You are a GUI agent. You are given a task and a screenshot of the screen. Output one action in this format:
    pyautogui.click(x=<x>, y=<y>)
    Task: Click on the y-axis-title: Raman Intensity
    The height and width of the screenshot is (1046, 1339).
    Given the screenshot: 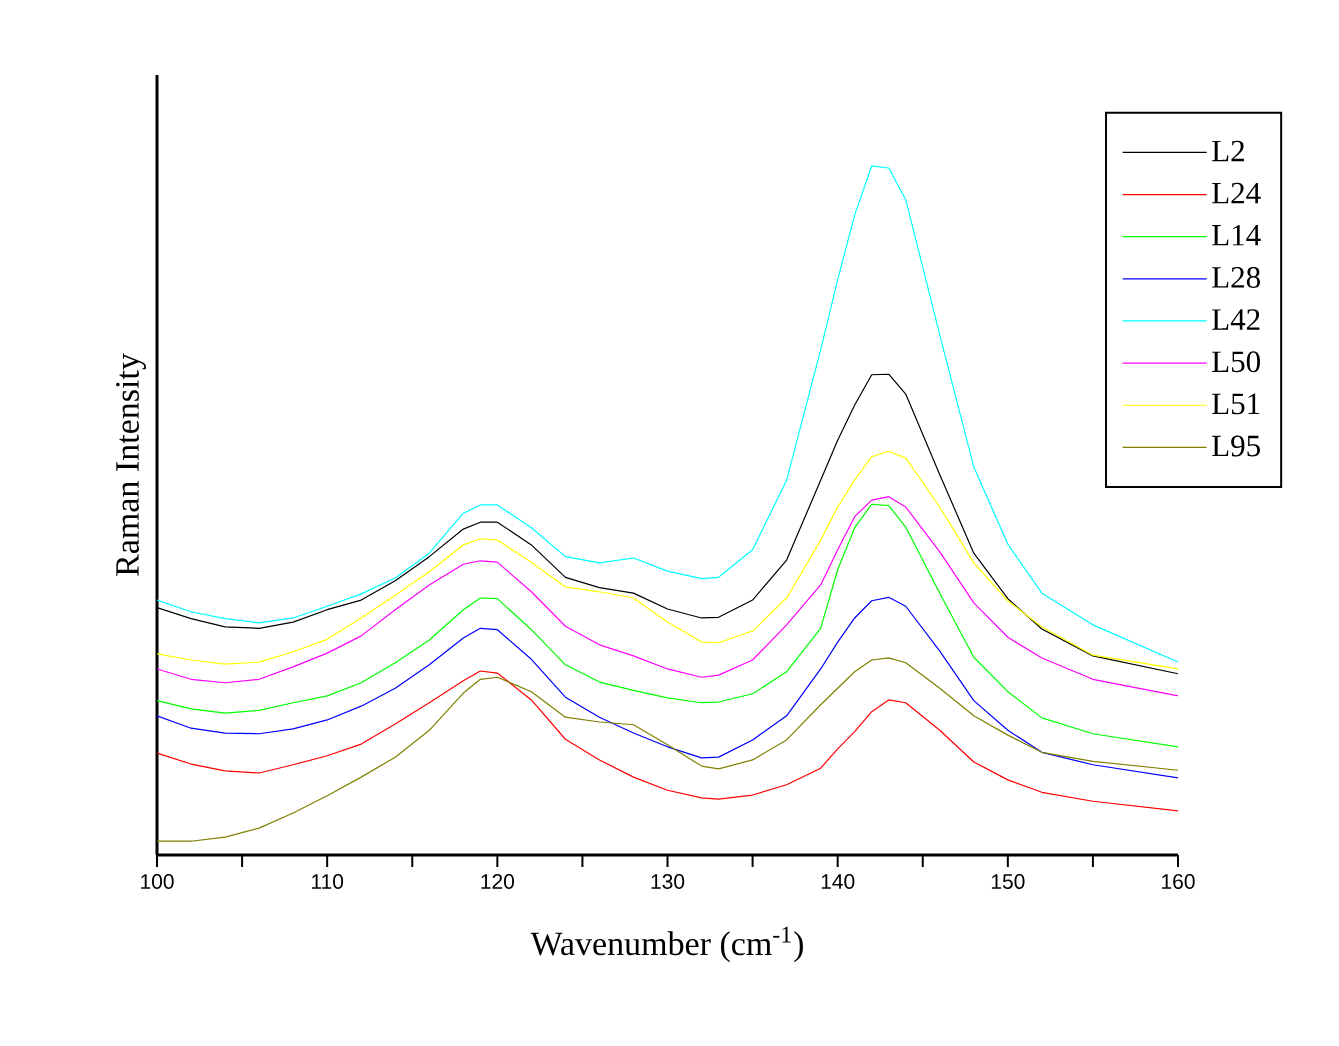 What is the action you would take?
    pyautogui.click(x=131, y=464)
    